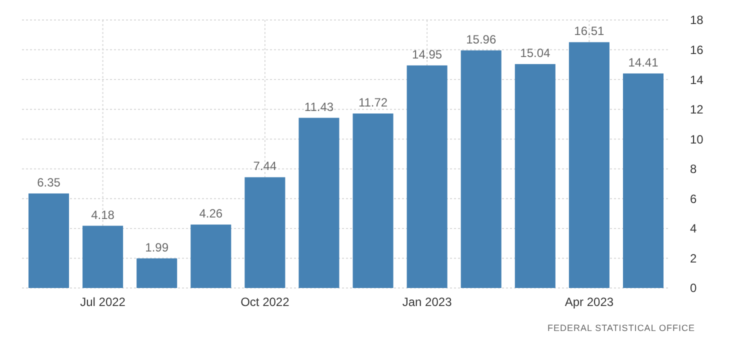 This screenshot has width=740, height=345. Describe the element at coordinates (535, 53) in the screenshot. I see `data-label: 15.04` at that location.